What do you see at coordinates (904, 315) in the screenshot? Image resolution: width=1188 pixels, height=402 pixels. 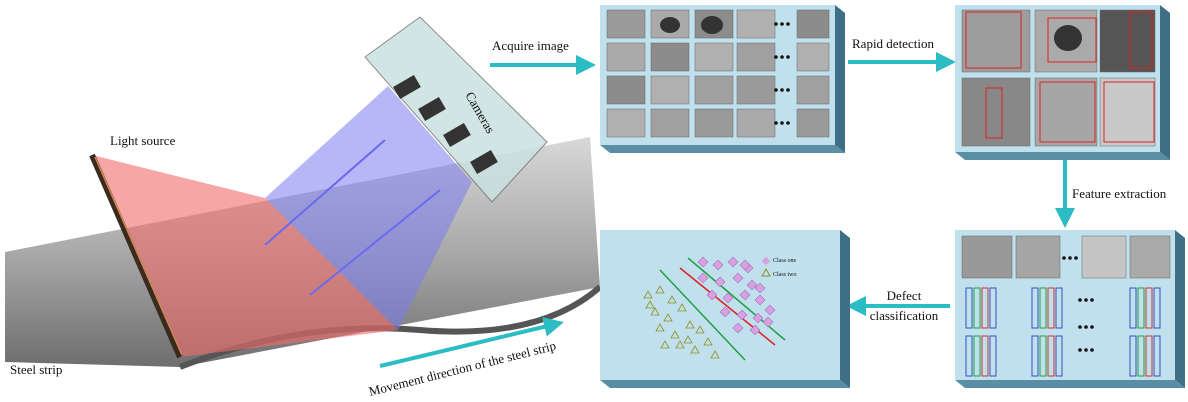 I see `defect-label: classification` at bounding box center [904, 315].